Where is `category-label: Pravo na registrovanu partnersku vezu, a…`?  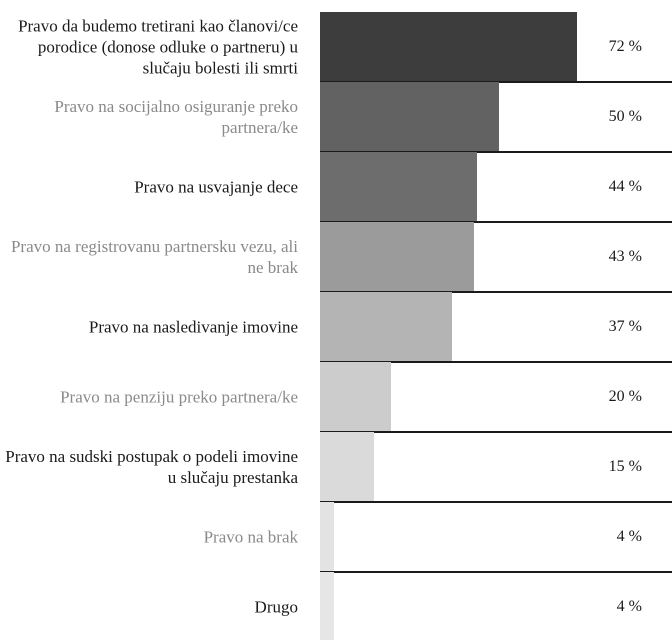
category-label: Pravo na registrovanu partnersku vezu, a… is located at coordinates (154, 257).